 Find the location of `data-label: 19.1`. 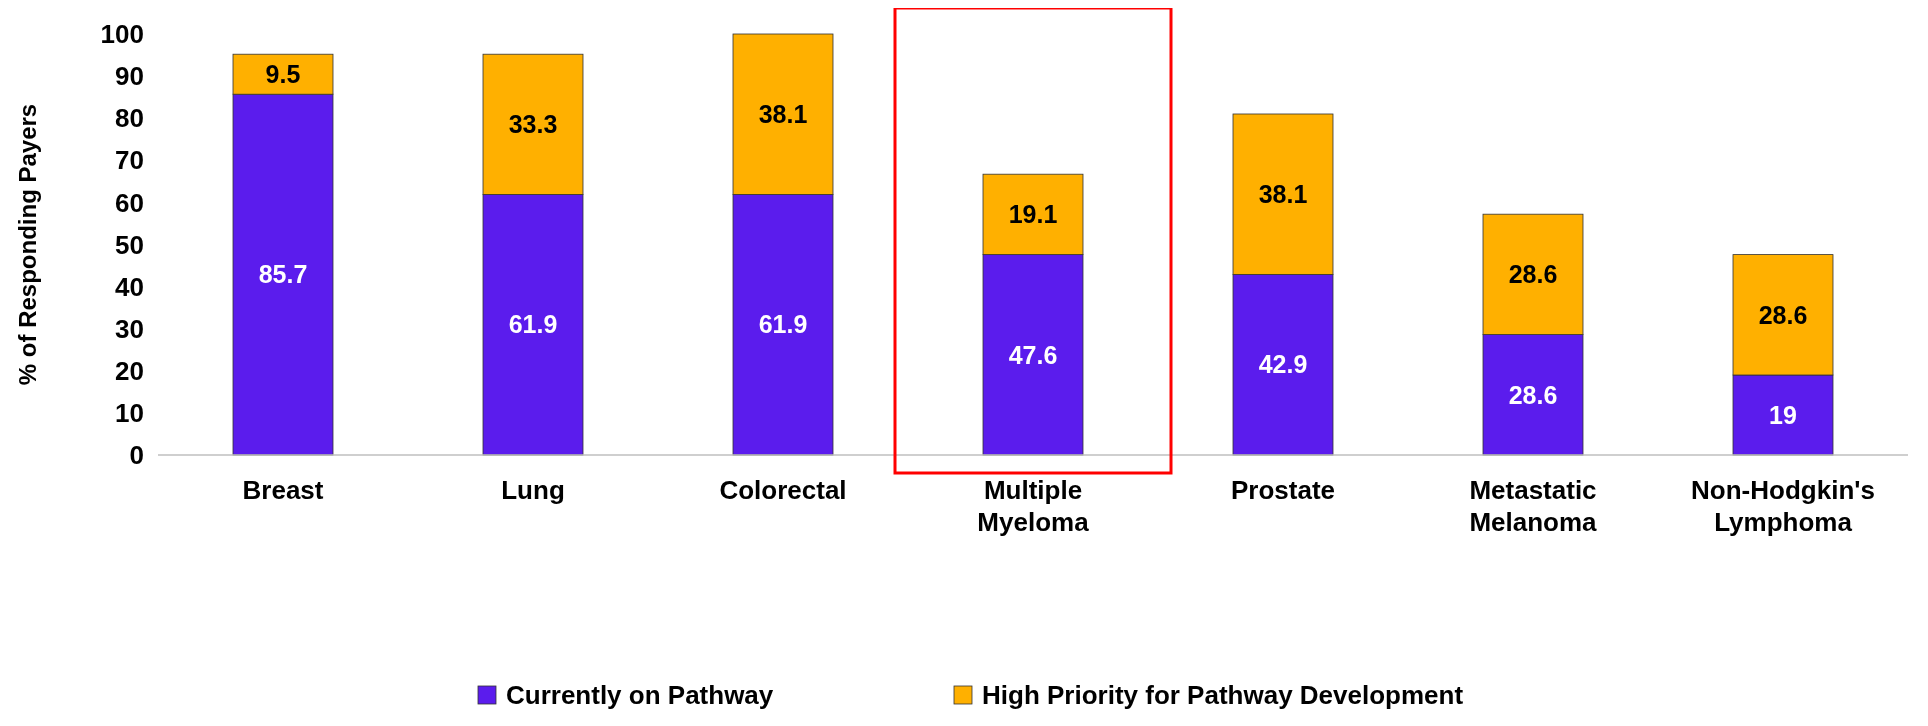

data-label: 19.1 is located at coordinates (1033, 214).